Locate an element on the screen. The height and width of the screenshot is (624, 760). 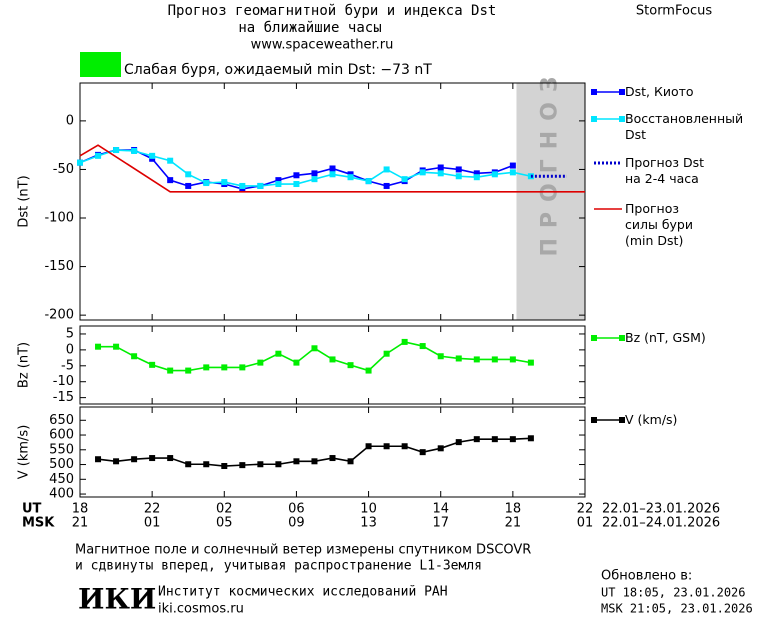
y-tick-label: -150 is located at coordinates (59, 266).